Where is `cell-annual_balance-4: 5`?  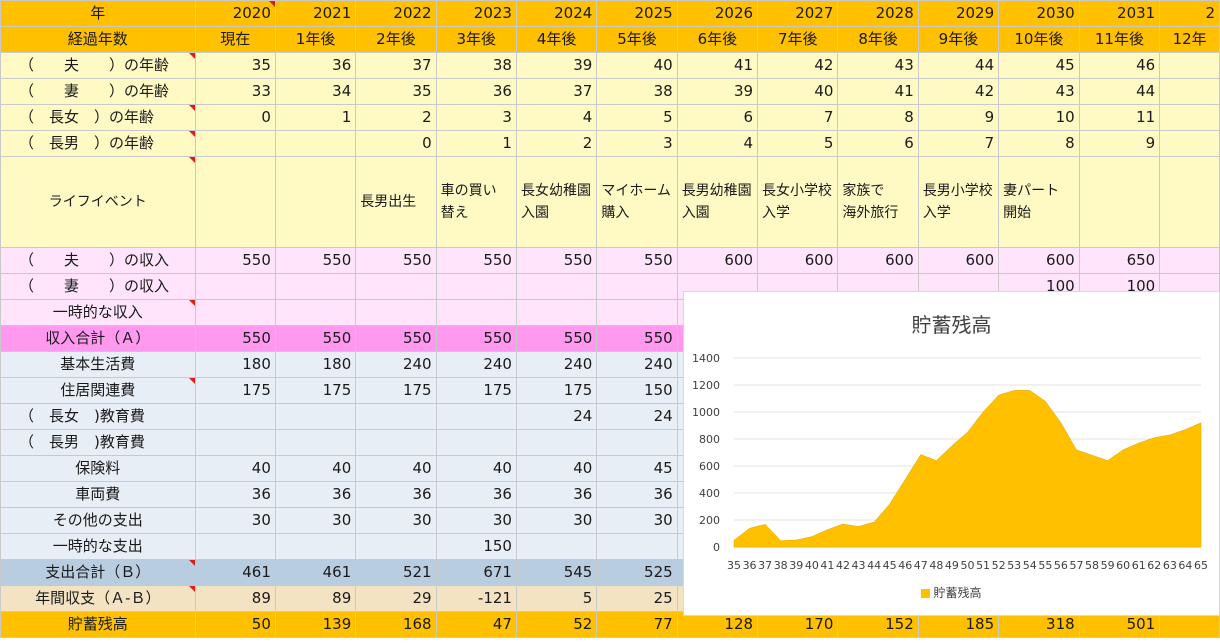 cell-annual_balance-4: 5 is located at coordinates (556, 598).